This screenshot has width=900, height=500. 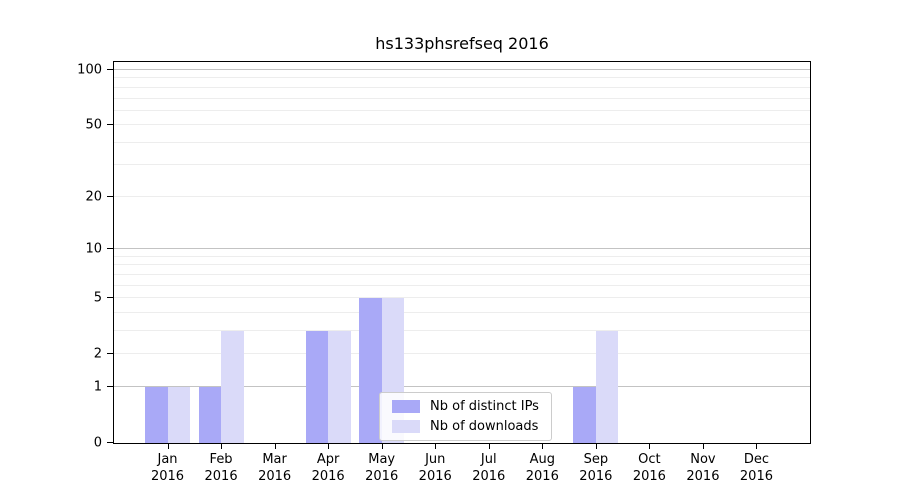 What do you see at coordinates (649, 459) in the screenshot?
I see `x-axis-label-month: Oct` at bounding box center [649, 459].